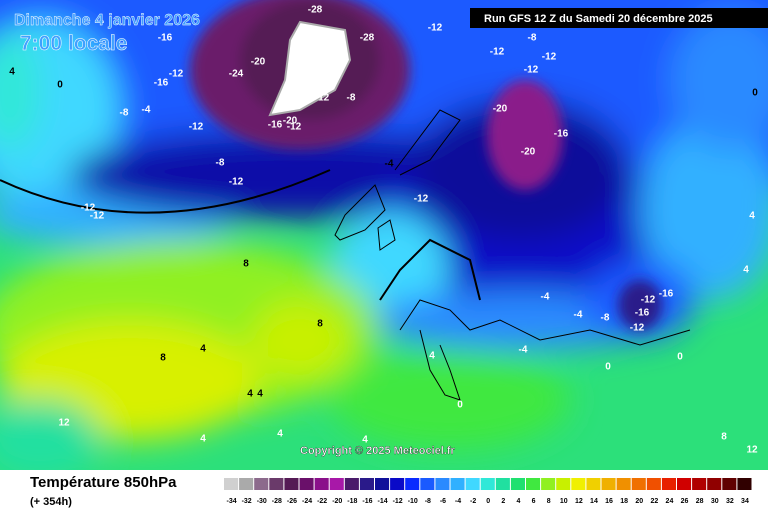 The width and height of the screenshot is (768, 512). I want to click on legend-label: 34, so click(745, 501).